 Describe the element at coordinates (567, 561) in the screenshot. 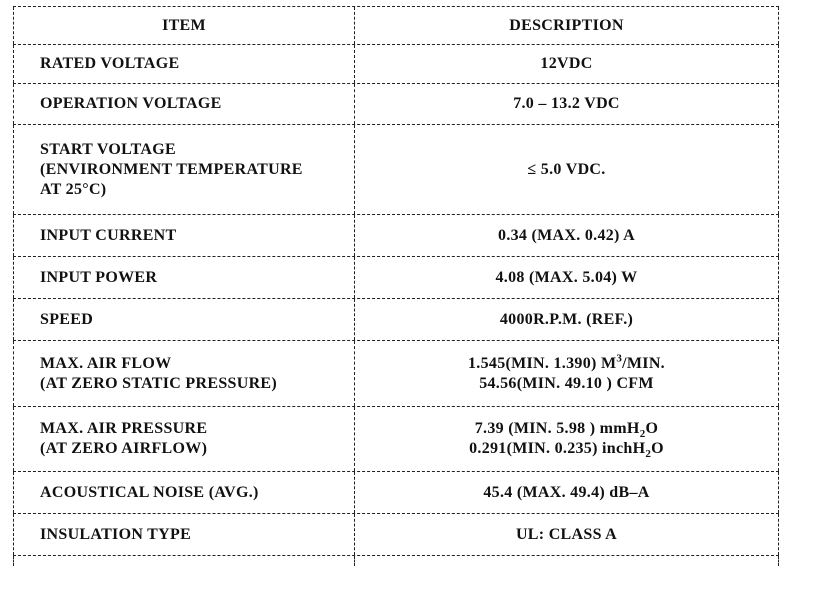

I see `bottom-stub-right` at that location.